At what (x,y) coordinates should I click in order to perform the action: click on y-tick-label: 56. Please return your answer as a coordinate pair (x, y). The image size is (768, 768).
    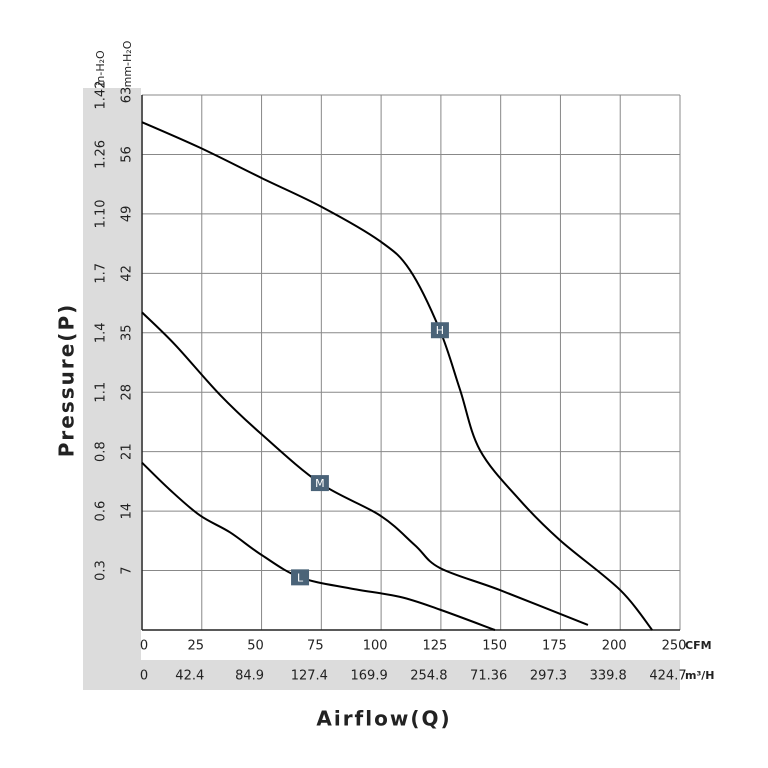
    Looking at the image, I should click on (127, 154).